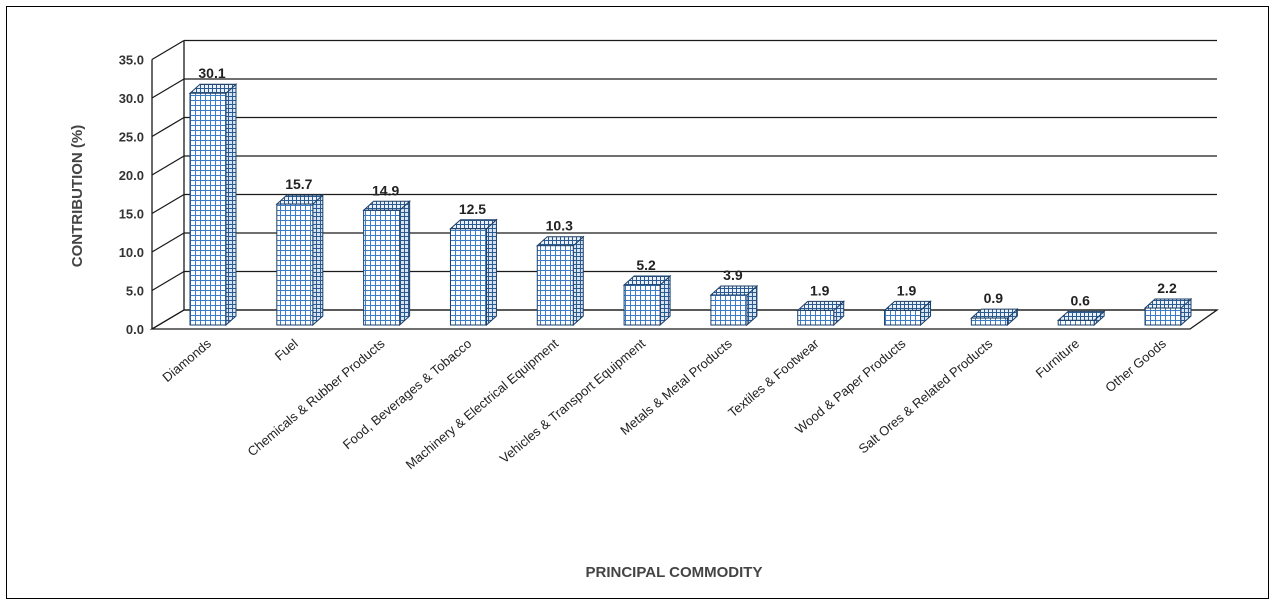 The image size is (1277, 607). I want to click on y-tick-label: 25.0, so click(131, 137).